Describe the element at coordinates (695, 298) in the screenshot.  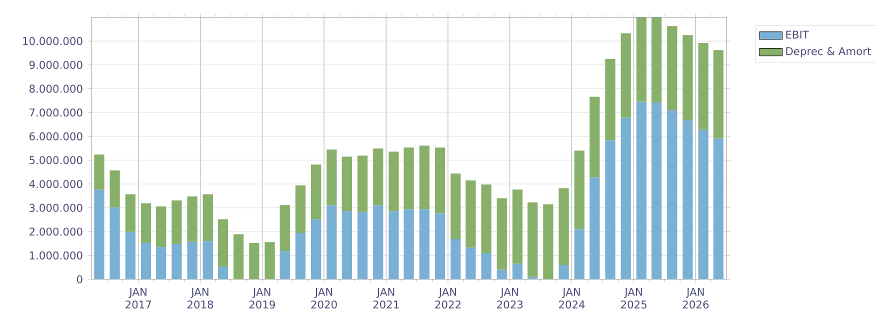
I see `x-tick-label: JAN 2026` at that location.